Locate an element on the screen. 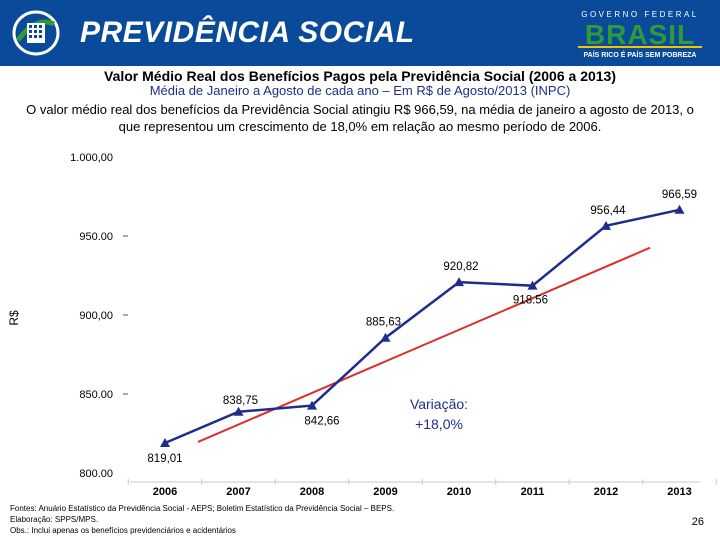  gov-slogan-text: PAÍS RICO É PAÍS SEM POBREZA is located at coordinates (640, 54).